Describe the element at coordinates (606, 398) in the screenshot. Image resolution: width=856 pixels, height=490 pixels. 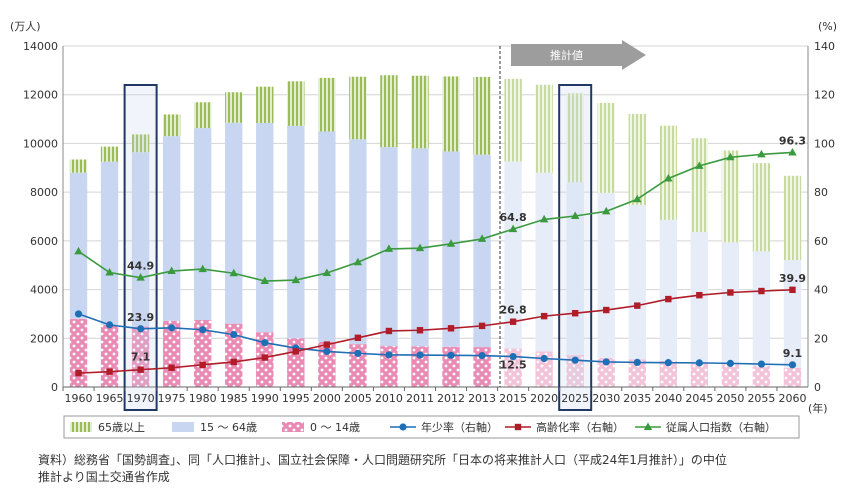
I see `x-tick-label: 2030` at that location.